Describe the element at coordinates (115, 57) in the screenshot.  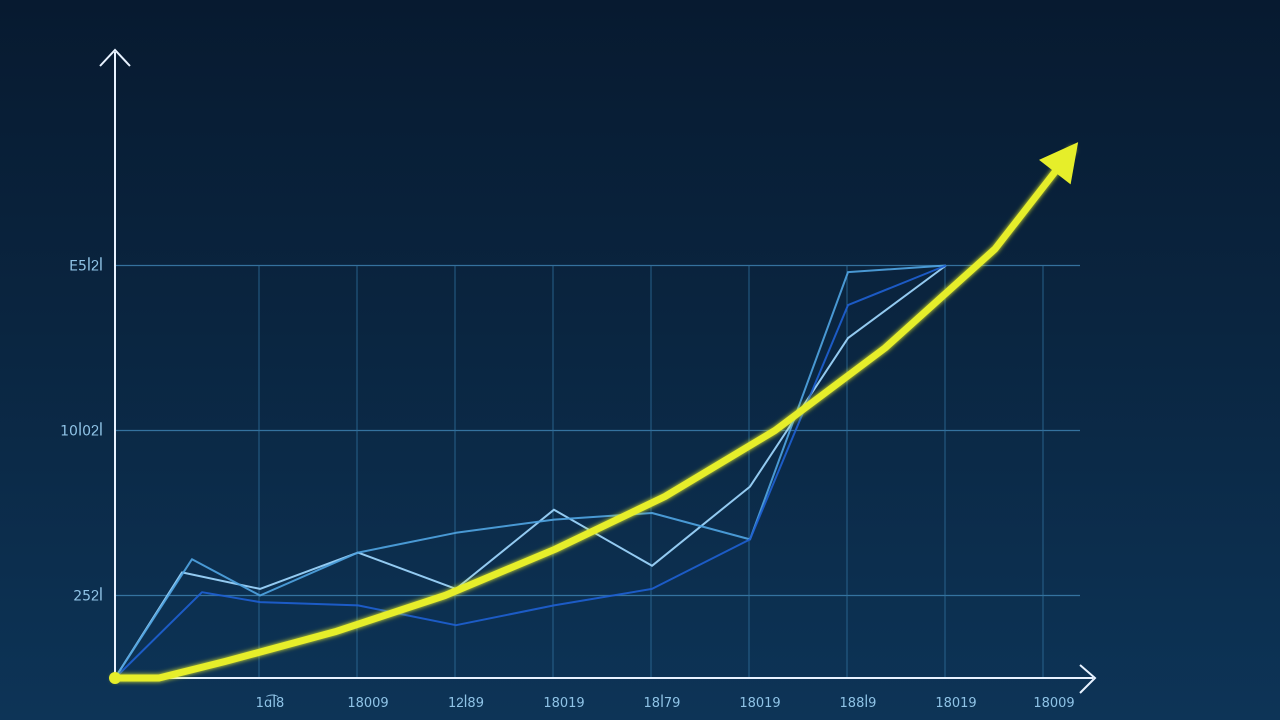
I see `y-axis-arrowhead` at that location.